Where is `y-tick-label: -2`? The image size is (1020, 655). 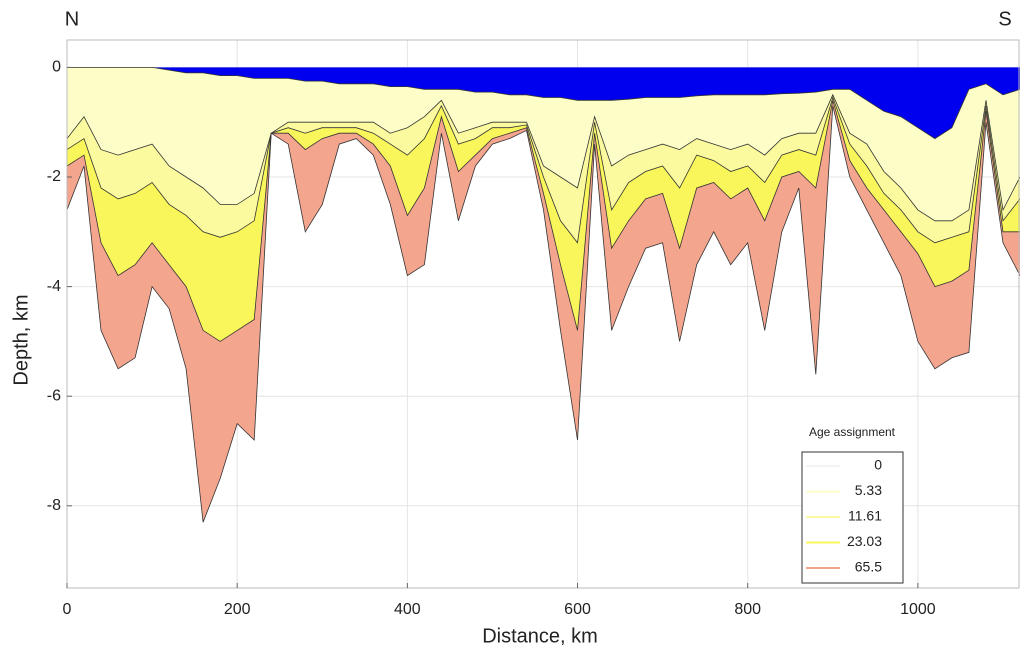
y-tick-label: -2 is located at coordinates (54, 176).